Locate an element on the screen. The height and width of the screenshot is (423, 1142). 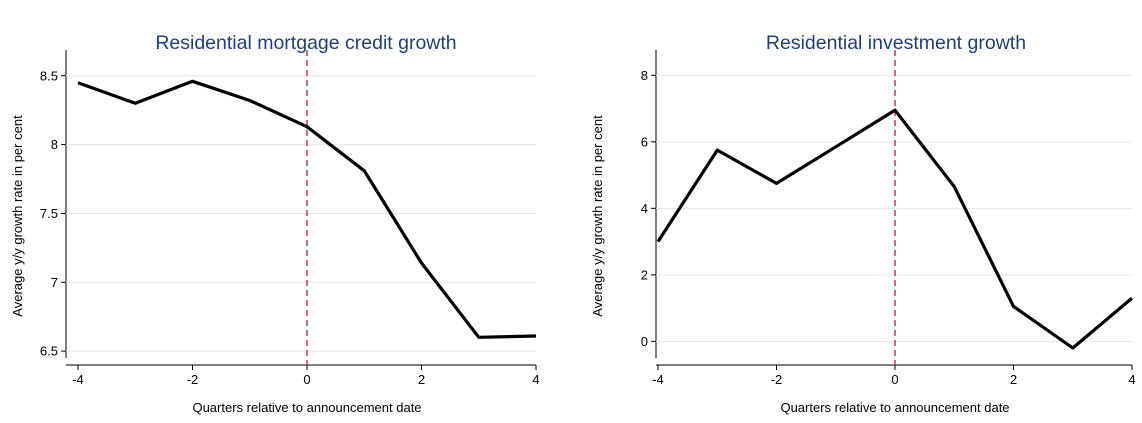
y-tick-label: 7.5 is located at coordinates (49, 213).